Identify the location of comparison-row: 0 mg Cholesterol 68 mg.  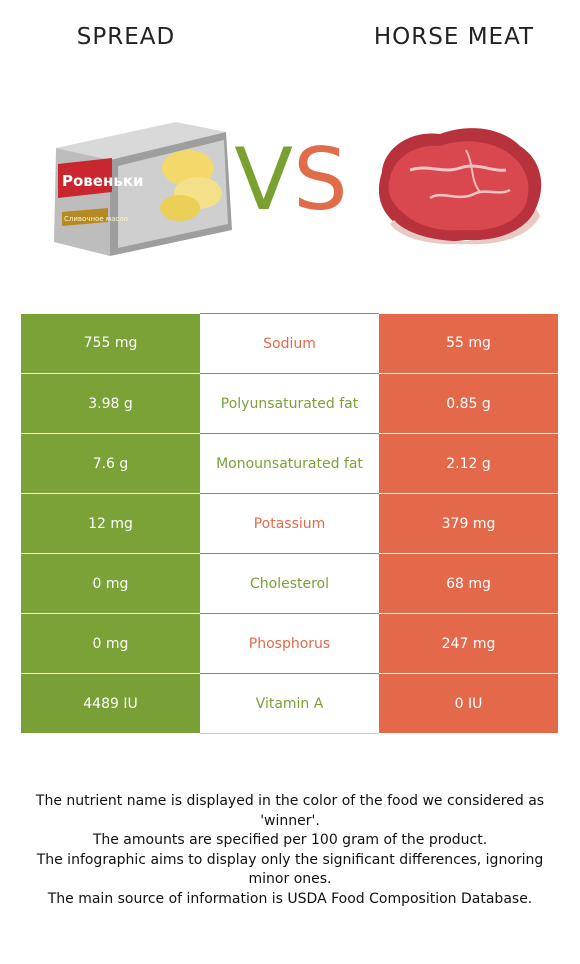
(289, 583).